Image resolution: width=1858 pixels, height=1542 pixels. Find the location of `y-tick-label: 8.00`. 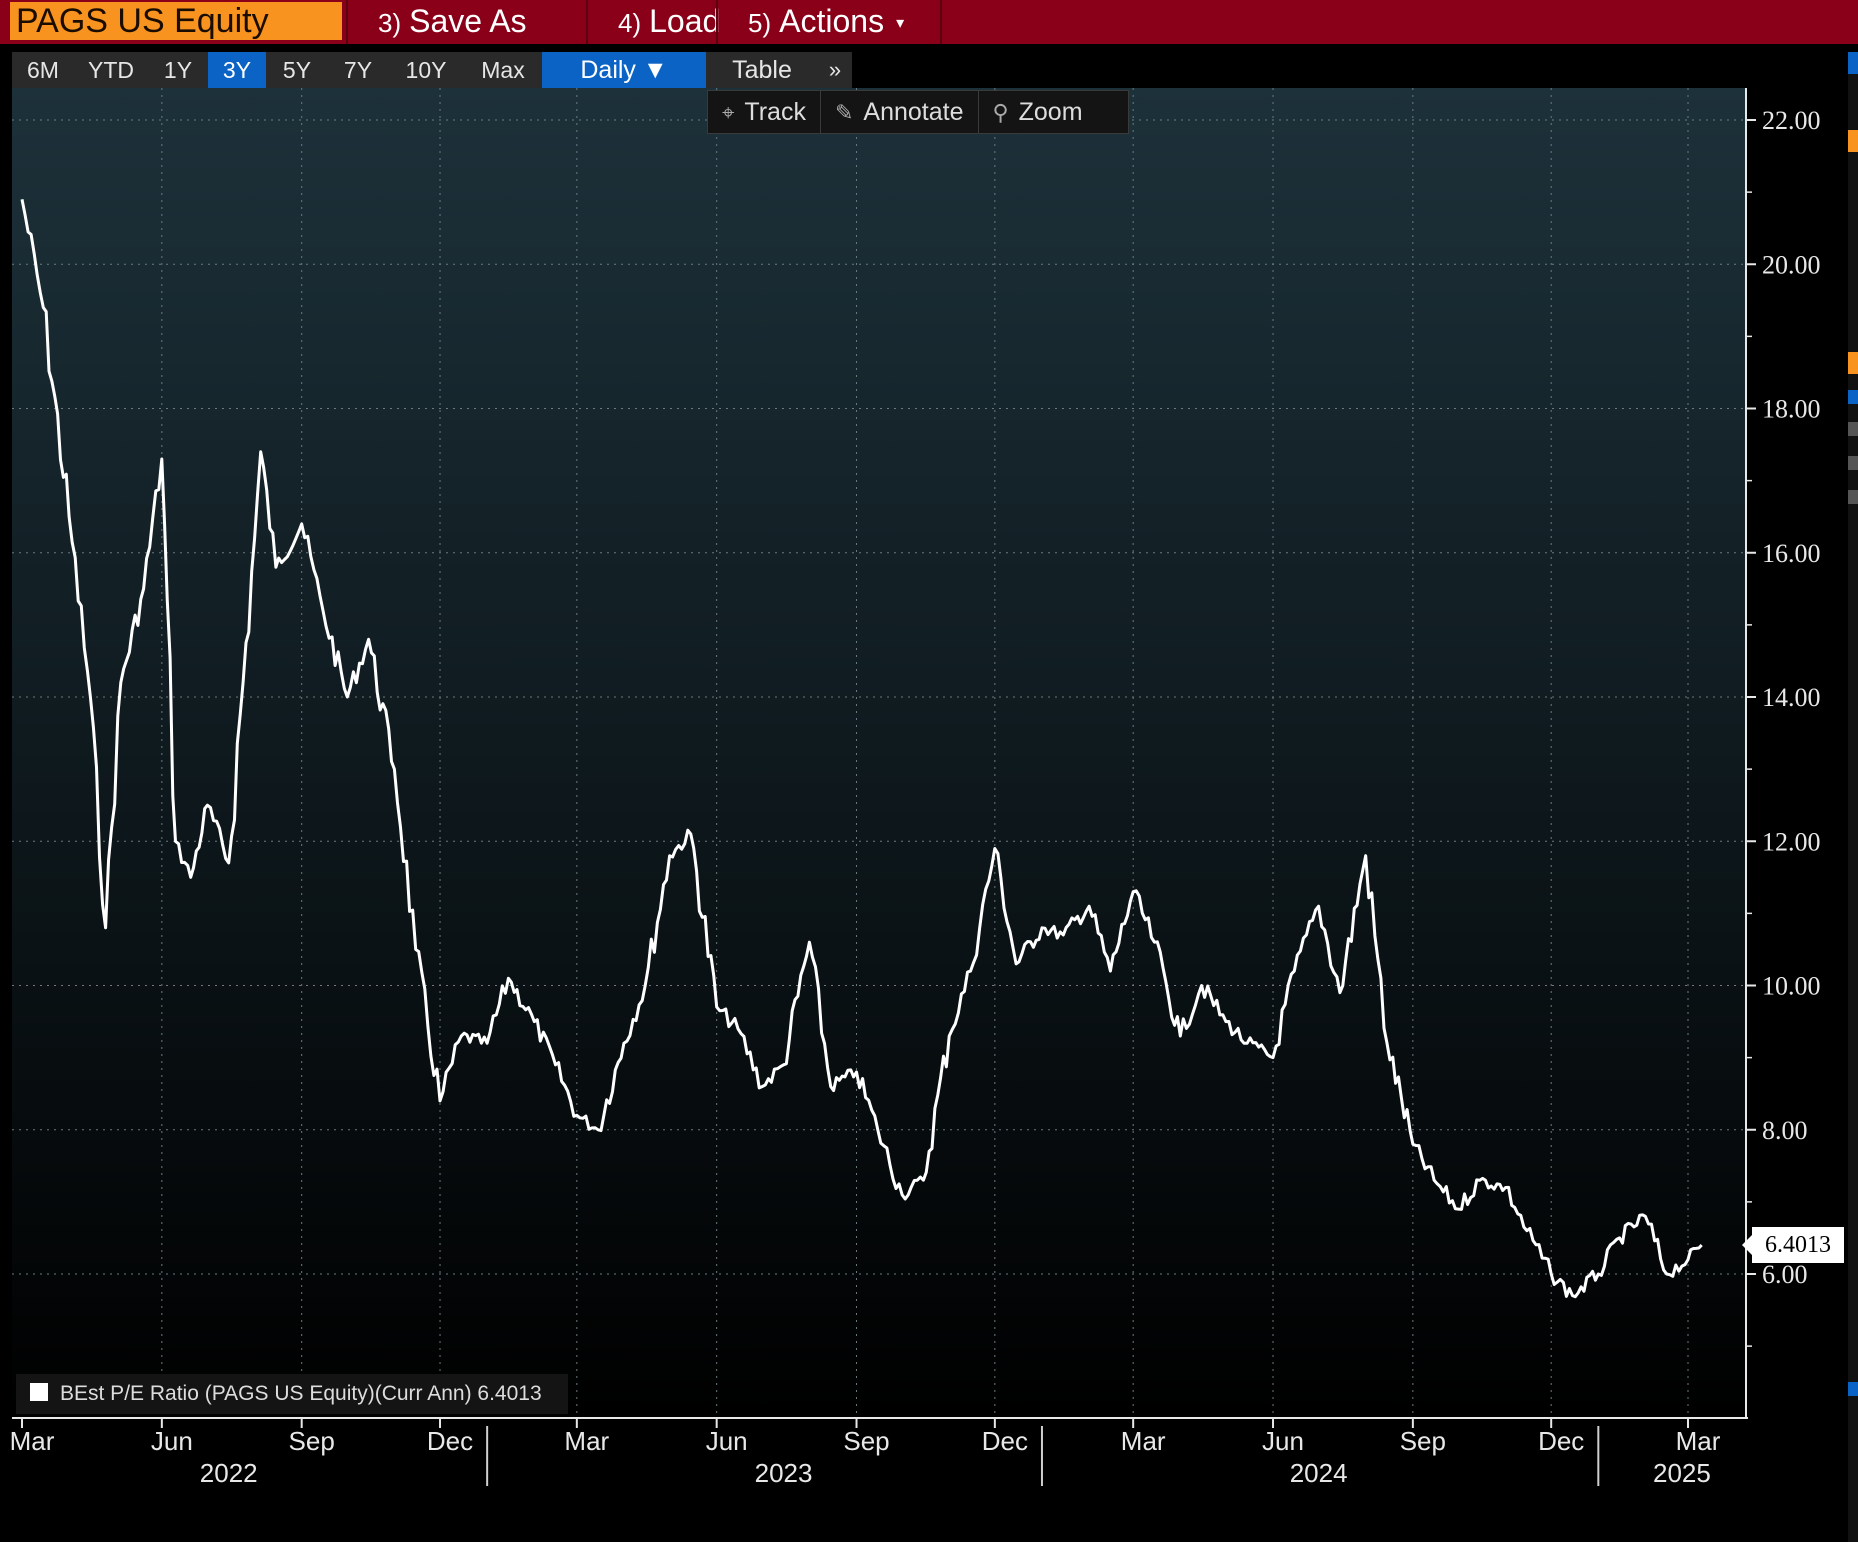

y-tick-label: 8.00 is located at coordinates (1785, 1130).